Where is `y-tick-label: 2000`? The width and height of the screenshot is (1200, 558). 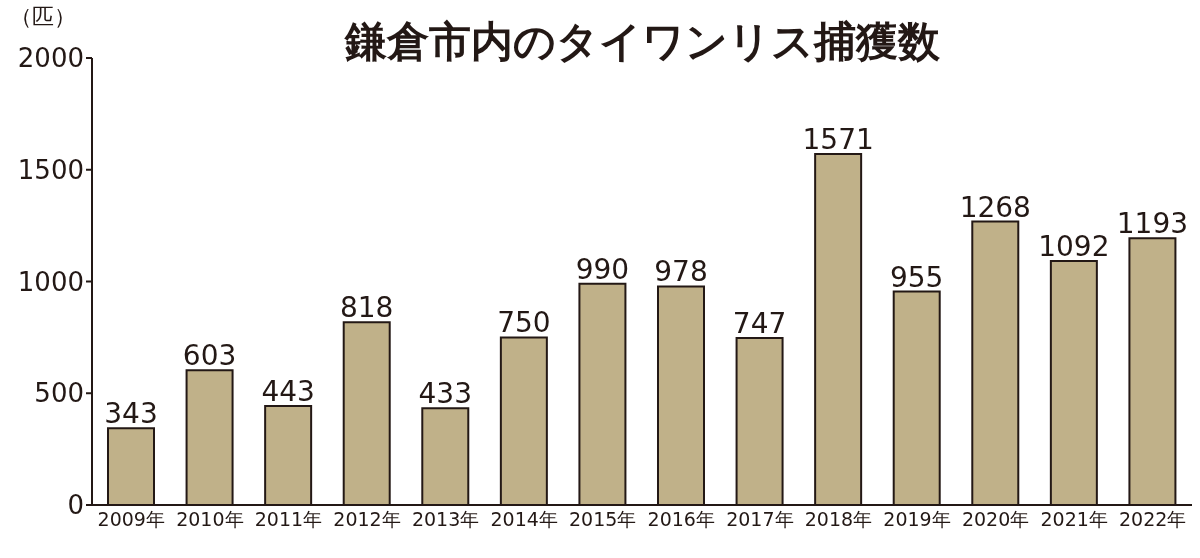
y-tick-label: 2000 is located at coordinates (50, 58).